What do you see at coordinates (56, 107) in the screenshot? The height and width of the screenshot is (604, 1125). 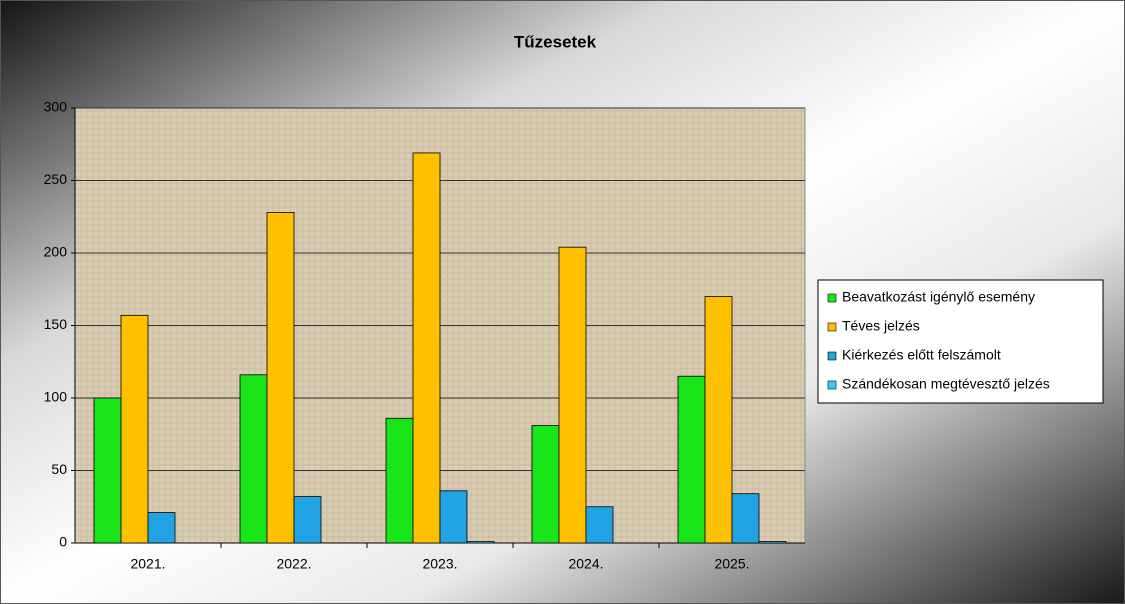 I see `y-tick-label: 300` at bounding box center [56, 107].